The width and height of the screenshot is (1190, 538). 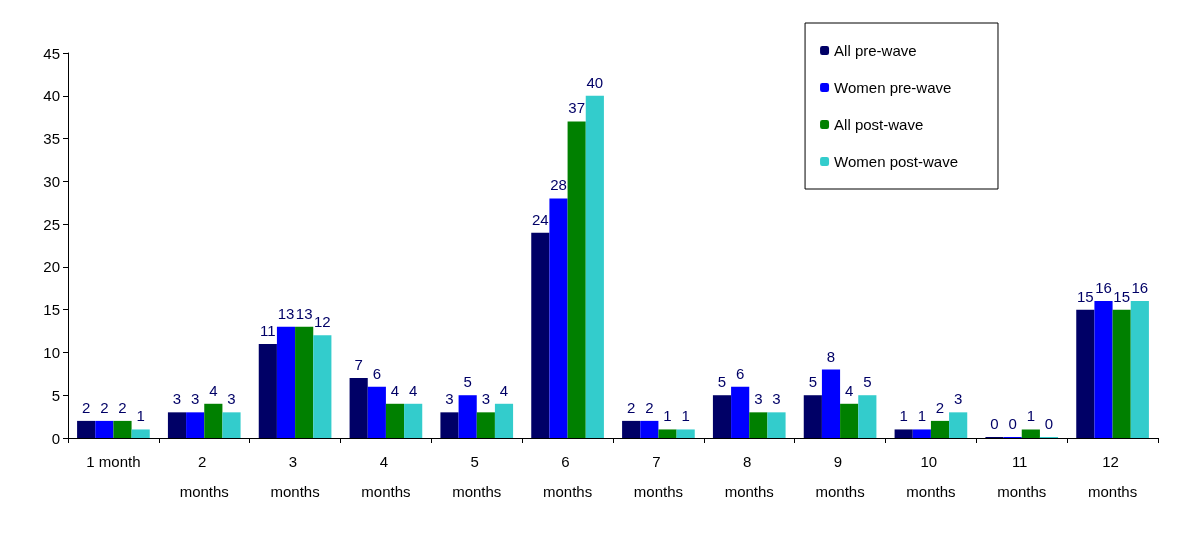 What do you see at coordinates (295, 476) in the screenshot?
I see `x-tick-label: 3 months` at bounding box center [295, 476].